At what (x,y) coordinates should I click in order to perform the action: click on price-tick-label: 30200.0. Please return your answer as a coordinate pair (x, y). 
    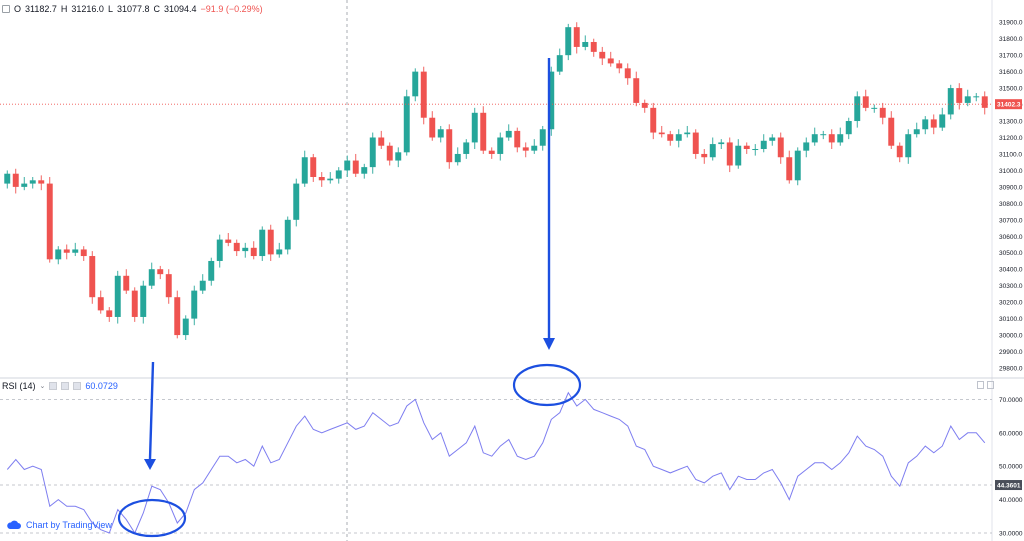
    Looking at the image, I should click on (1011, 303).